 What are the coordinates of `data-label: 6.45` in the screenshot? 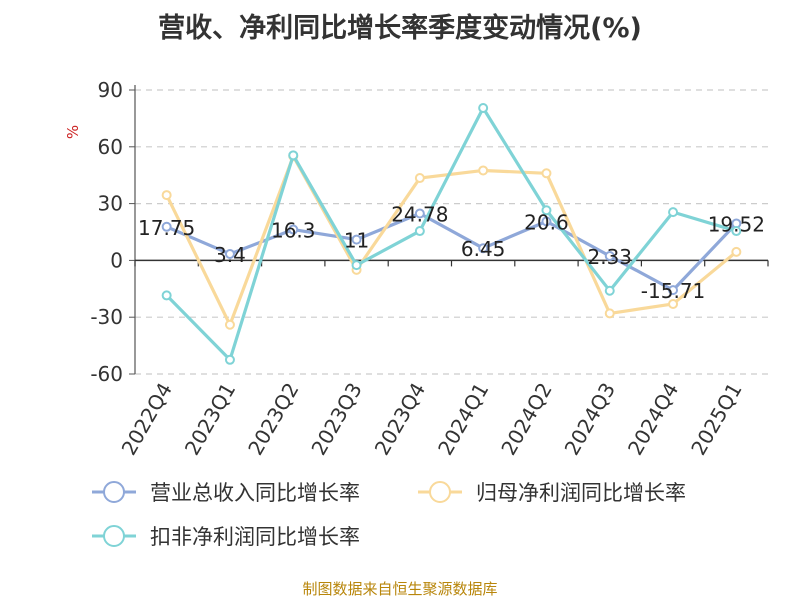 It's located at (483, 249).